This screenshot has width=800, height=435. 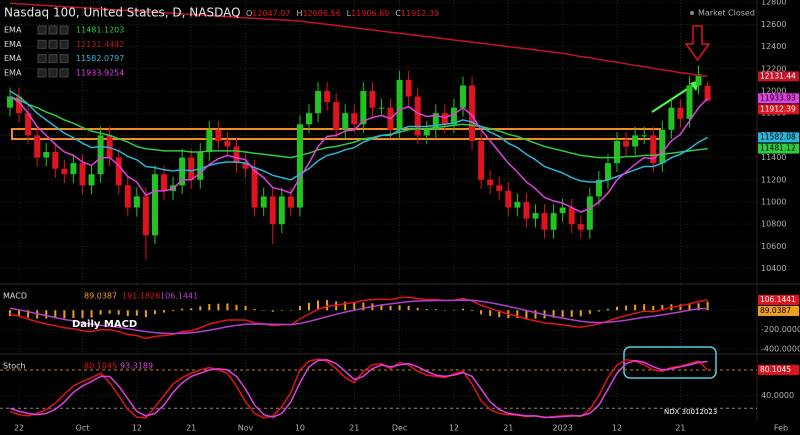 I want to click on x-tick-label: 10, so click(x=300, y=428).